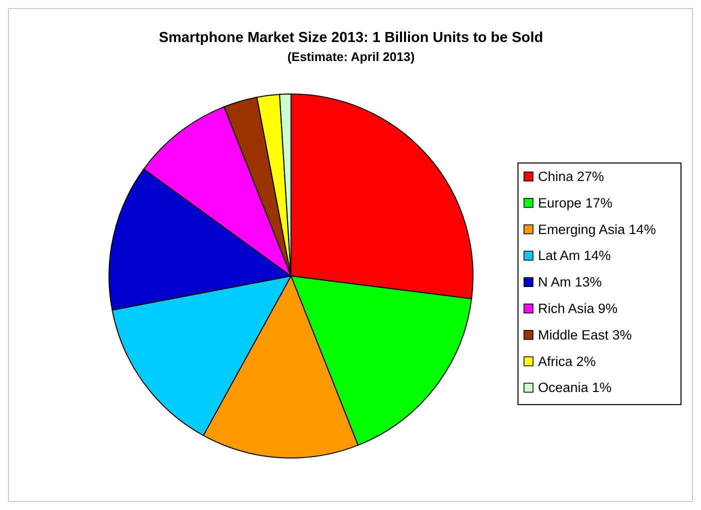 This screenshot has height=510, width=701. Describe the element at coordinates (563, 388) in the screenshot. I see `legend-label: Oceania` at that location.